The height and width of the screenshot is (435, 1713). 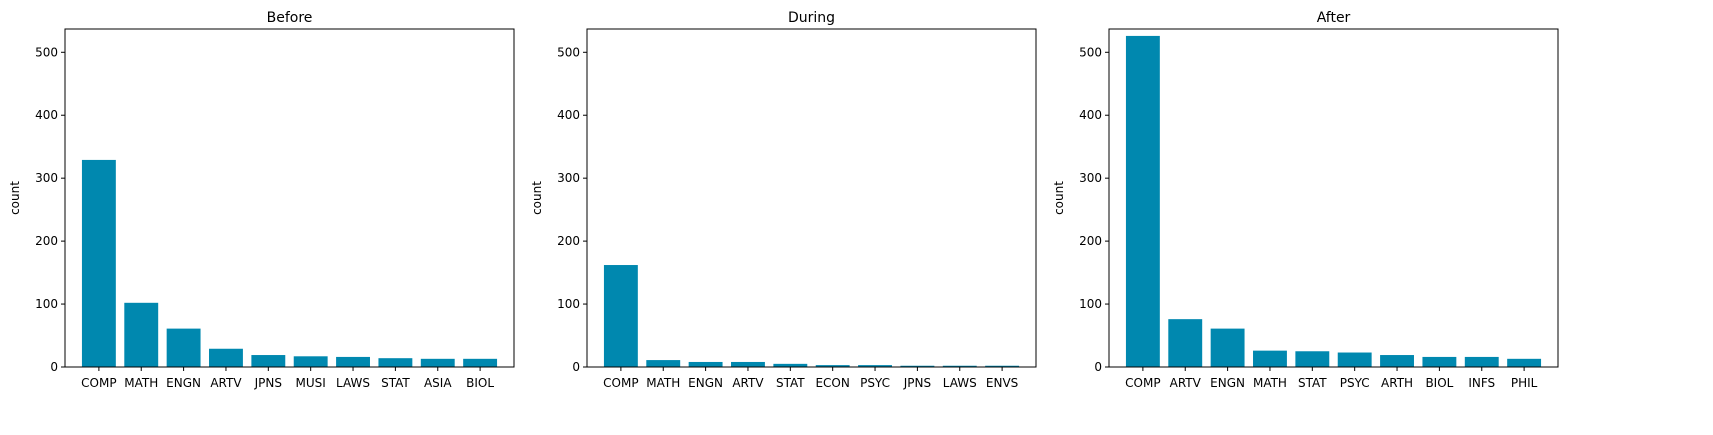 What do you see at coordinates (1397, 383) in the screenshot?
I see `x-tick-label: ARTH` at bounding box center [1397, 383].